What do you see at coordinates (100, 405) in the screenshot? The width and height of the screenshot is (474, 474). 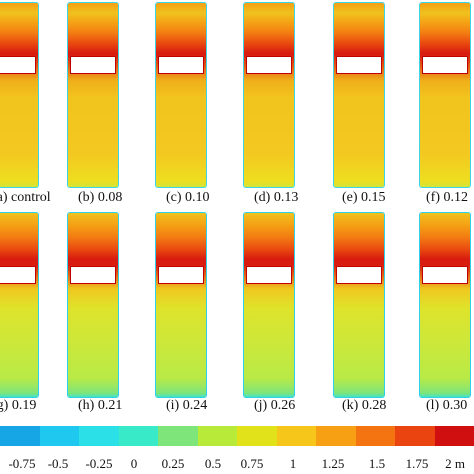 I see `panel-caption: (h) 0.21` at bounding box center [100, 405].